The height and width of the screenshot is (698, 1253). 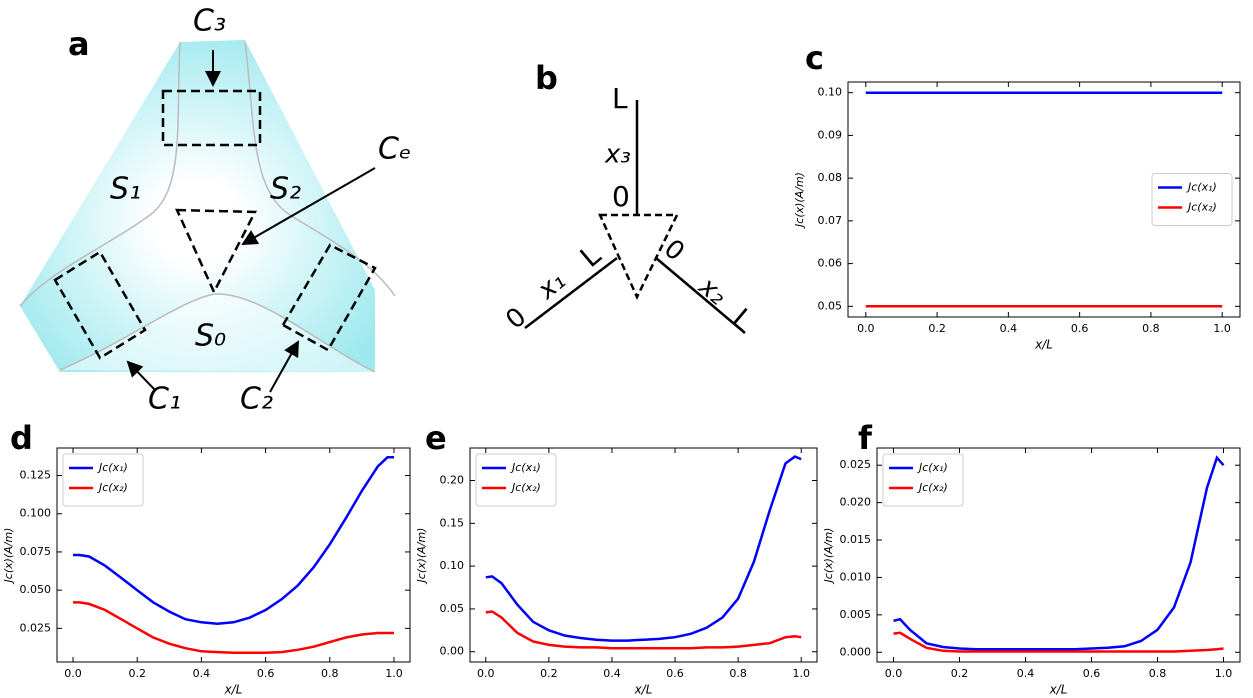 I want to click on panel-label: f, so click(x=865, y=438).